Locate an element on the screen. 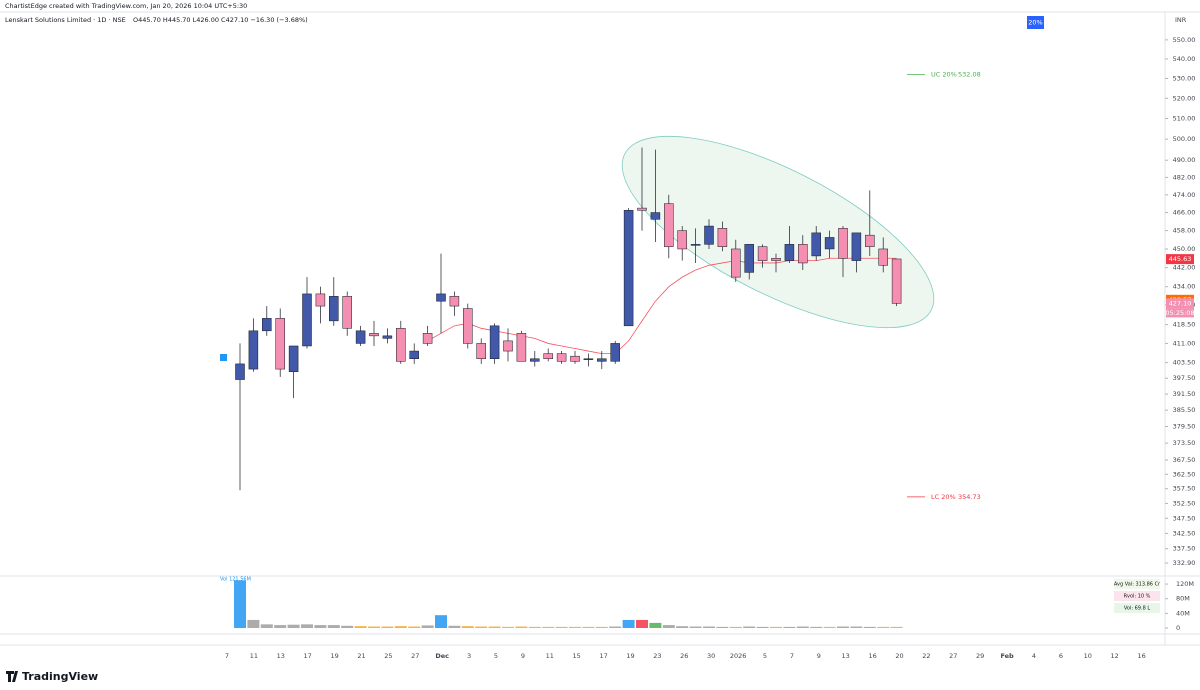 This screenshot has width=1200, height=690. x-tick-label: 17 is located at coordinates (308, 656).